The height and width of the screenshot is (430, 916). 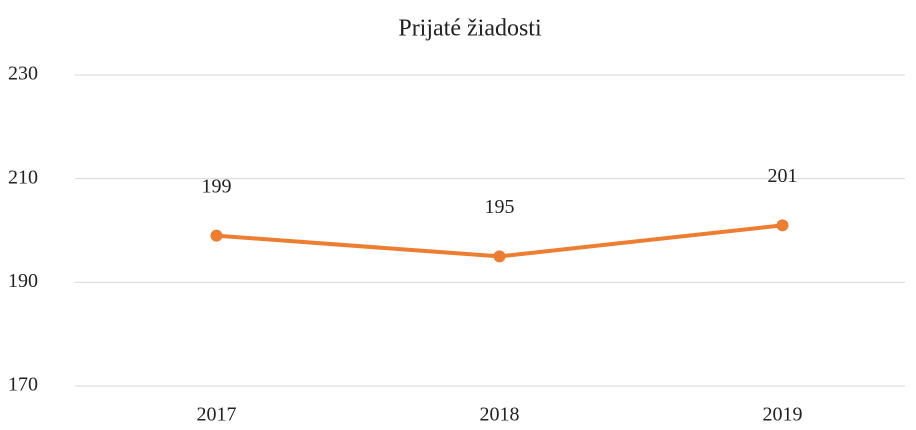 What do you see at coordinates (23, 385) in the screenshot?
I see `y-tick-label: 170` at bounding box center [23, 385].